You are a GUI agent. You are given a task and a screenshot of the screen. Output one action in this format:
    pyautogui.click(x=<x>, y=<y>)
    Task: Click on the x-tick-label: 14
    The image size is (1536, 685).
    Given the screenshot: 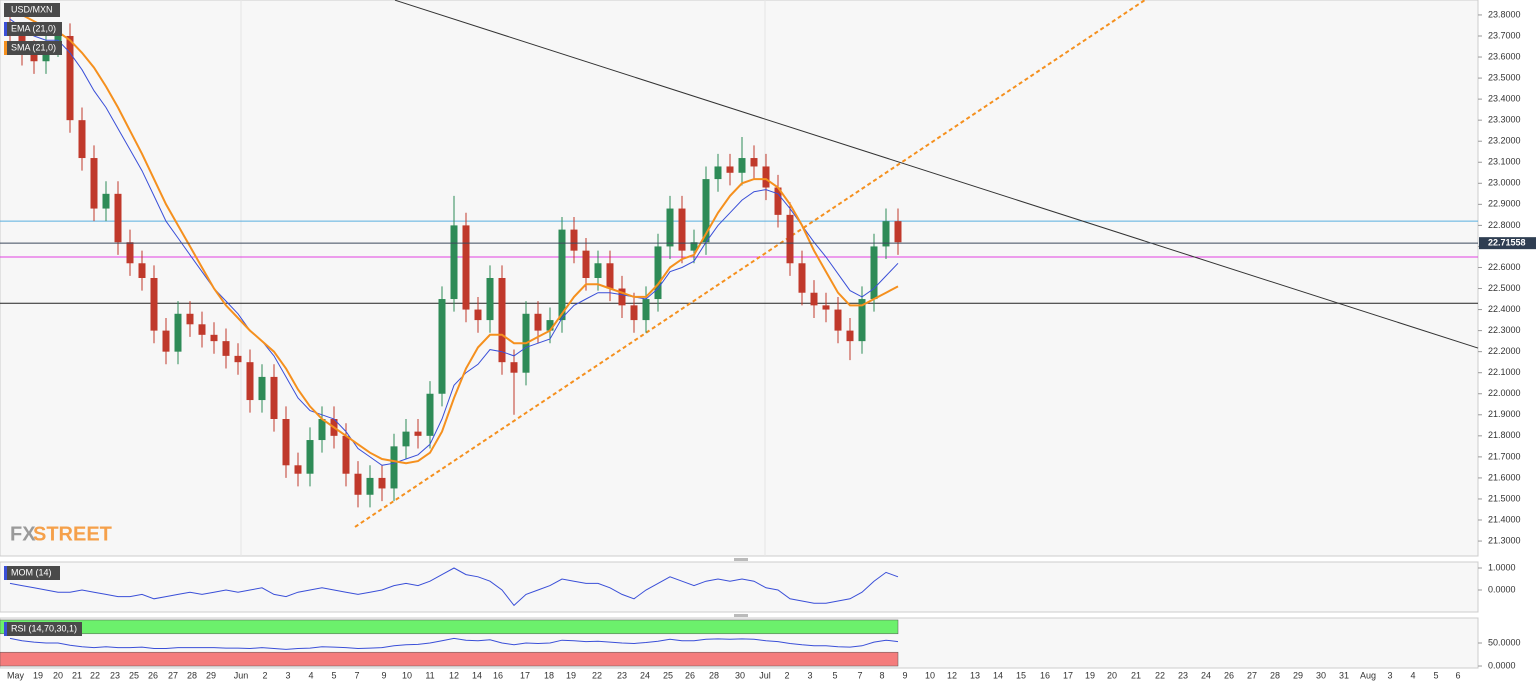 What is the action you would take?
    pyautogui.click(x=998, y=675)
    